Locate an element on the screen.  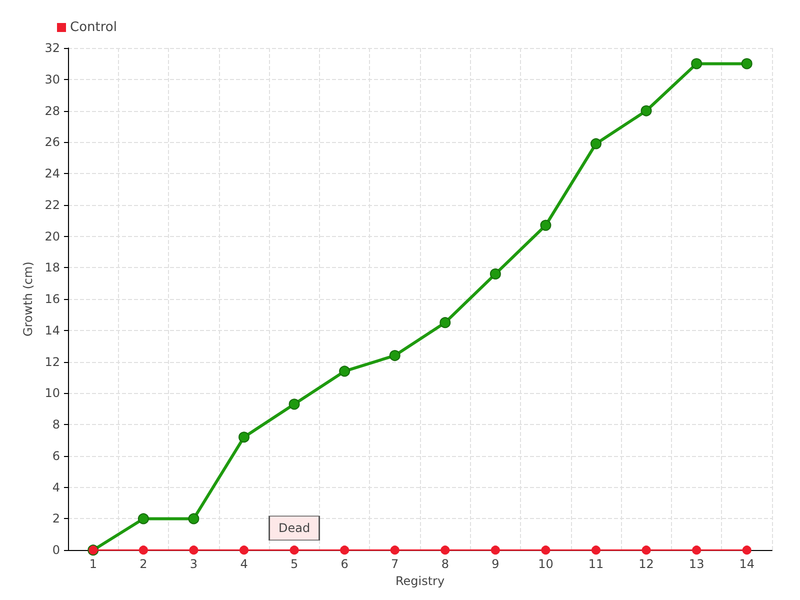
y-tick-label: 12 is located at coordinates (52, 361).